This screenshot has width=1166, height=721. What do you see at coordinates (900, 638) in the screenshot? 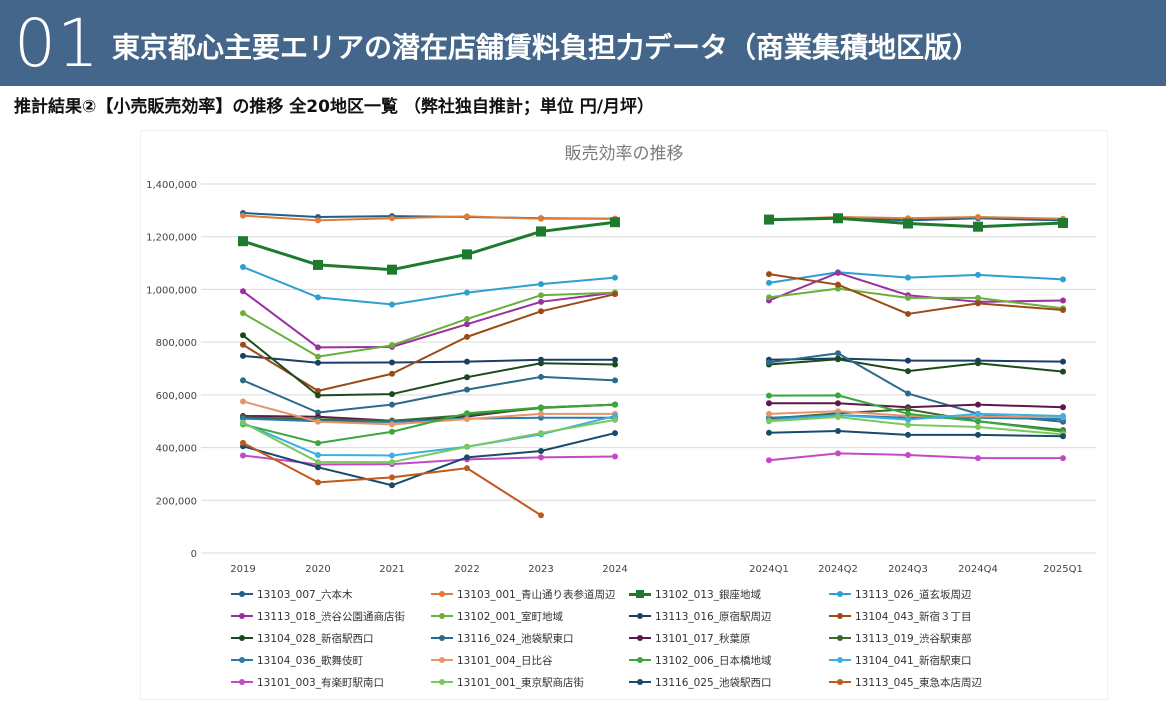
I see `legend-item: 13113_019_渋谷駅東部` at bounding box center [900, 638].